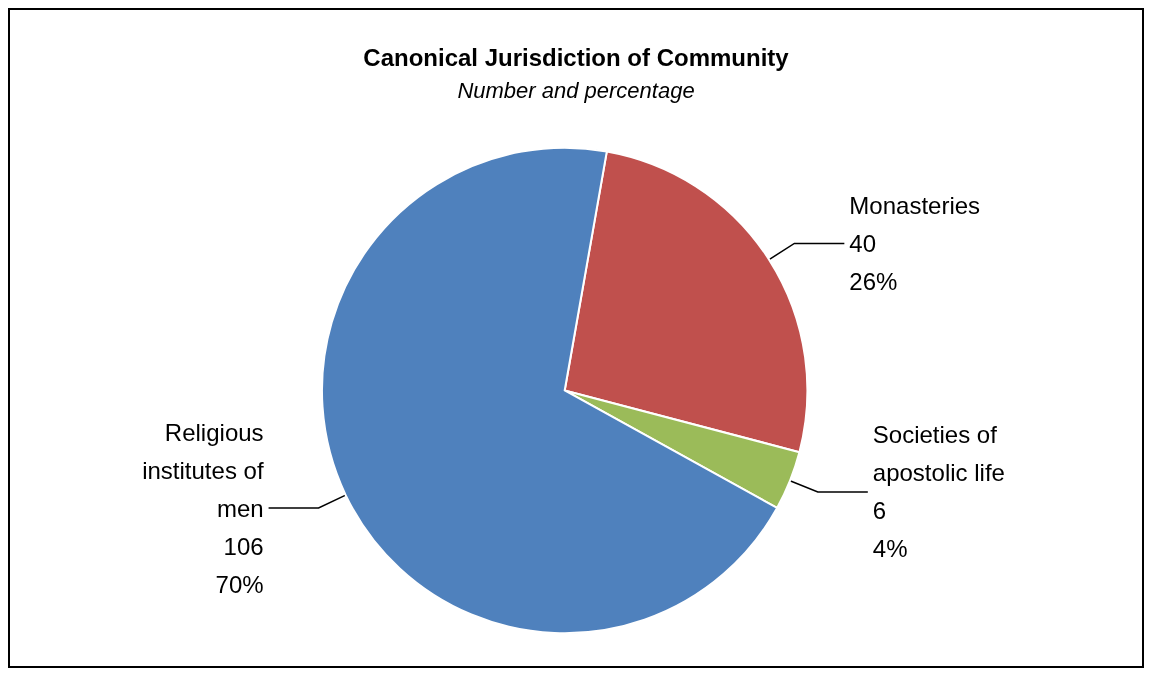  What do you see at coordinates (239, 565) in the screenshot?
I see `data-label: 106 70%` at bounding box center [239, 565].